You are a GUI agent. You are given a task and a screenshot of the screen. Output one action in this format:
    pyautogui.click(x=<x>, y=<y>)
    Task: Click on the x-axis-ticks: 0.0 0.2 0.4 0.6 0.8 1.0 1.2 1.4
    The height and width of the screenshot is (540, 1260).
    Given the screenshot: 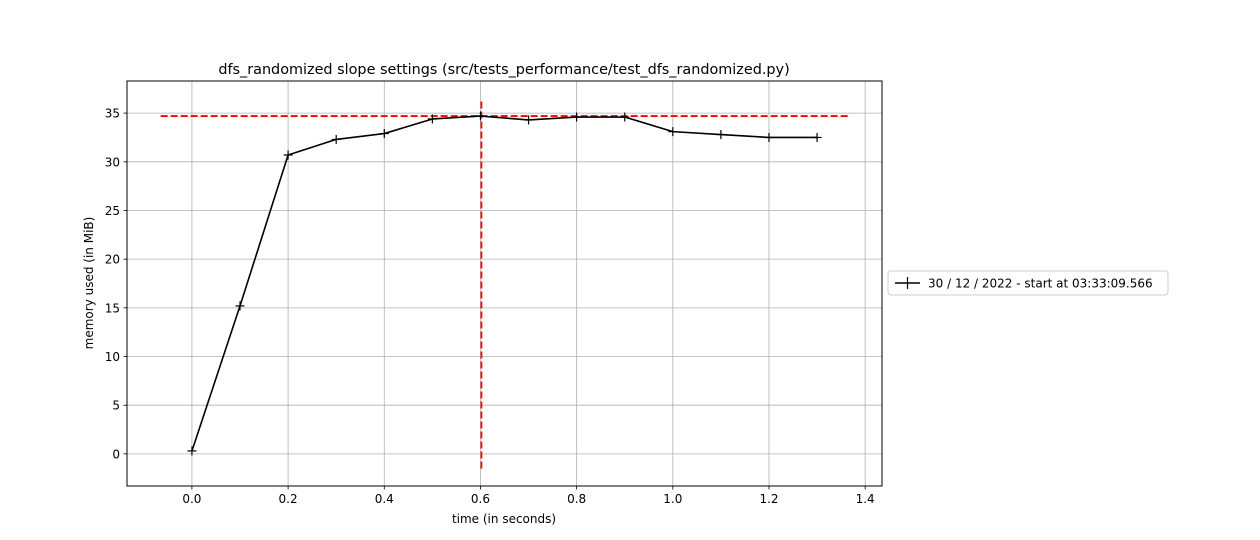 What is the action you would take?
    pyautogui.click(x=528, y=496)
    